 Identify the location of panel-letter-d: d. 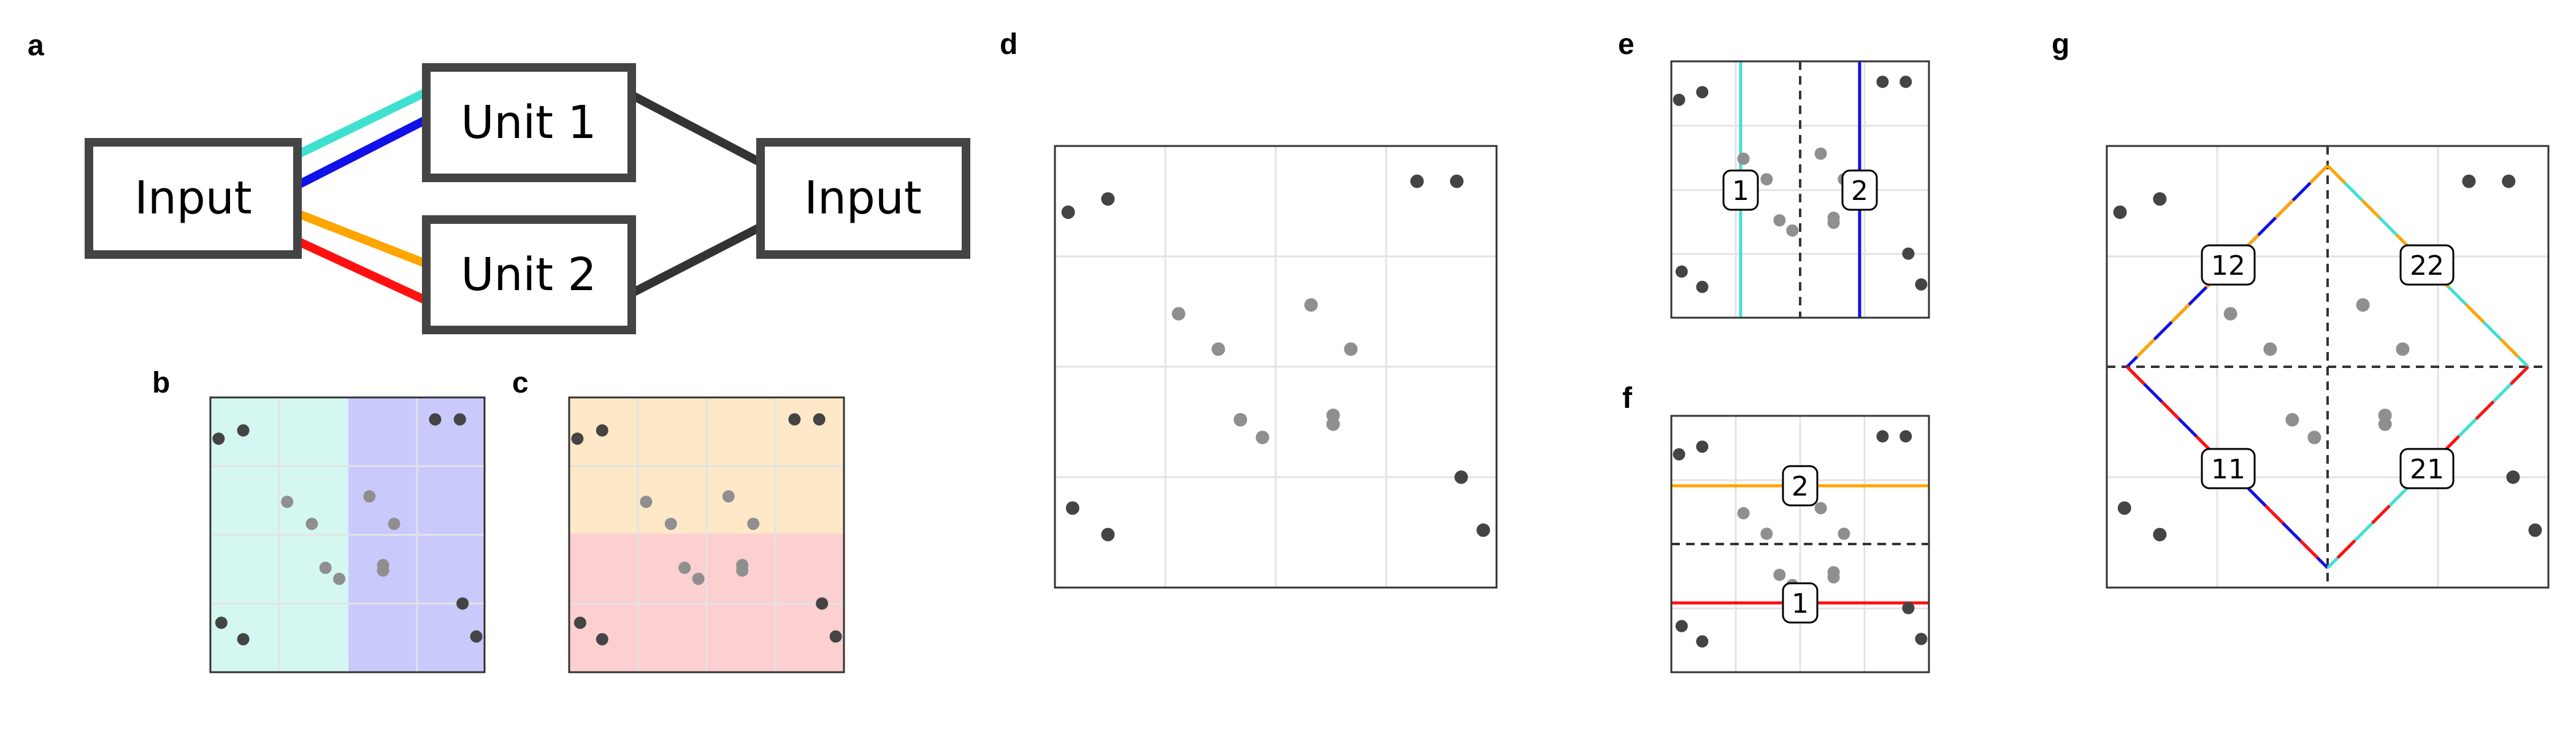
(1009, 44).